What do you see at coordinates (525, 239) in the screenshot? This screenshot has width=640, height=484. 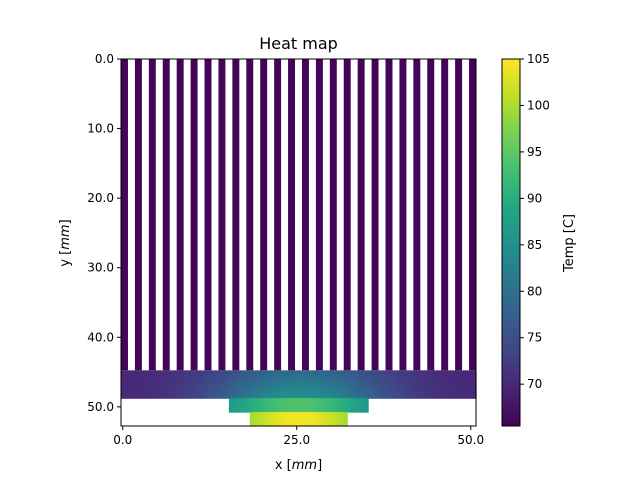 I see `colorbar: 70 75 80 85 90 95 100 105` at bounding box center [525, 239].